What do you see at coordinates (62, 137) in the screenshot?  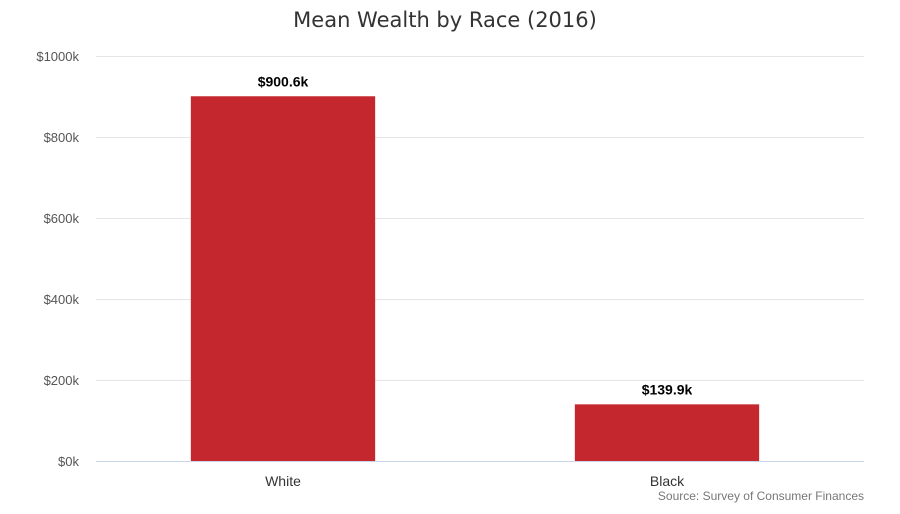 I see `y-tick-label: $800k` at bounding box center [62, 137].